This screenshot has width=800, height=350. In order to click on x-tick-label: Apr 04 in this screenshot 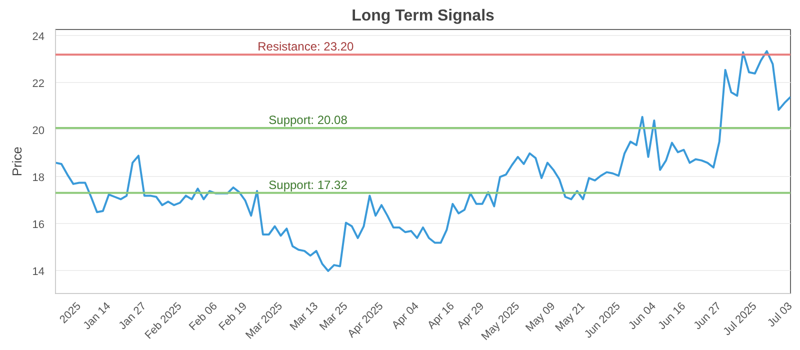, I will do `click(406, 316)`.